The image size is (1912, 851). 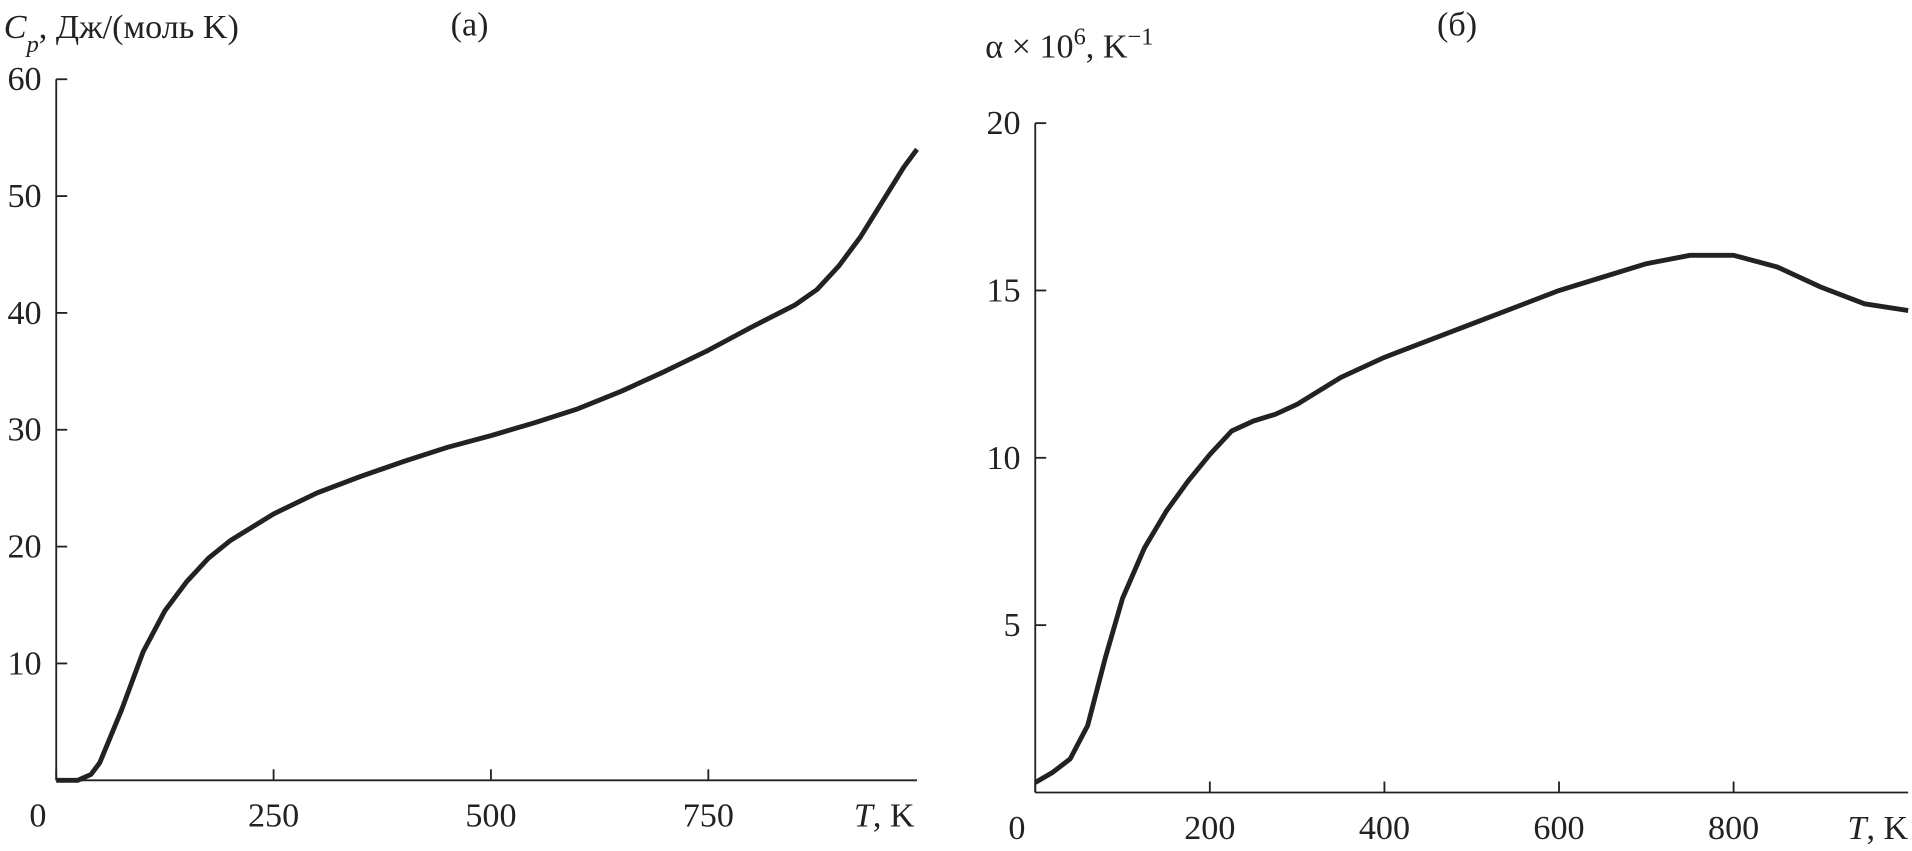 What do you see at coordinates (470, 24) in the screenshot?
I see `panel-title: (a)` at bounding box center [470, 24].